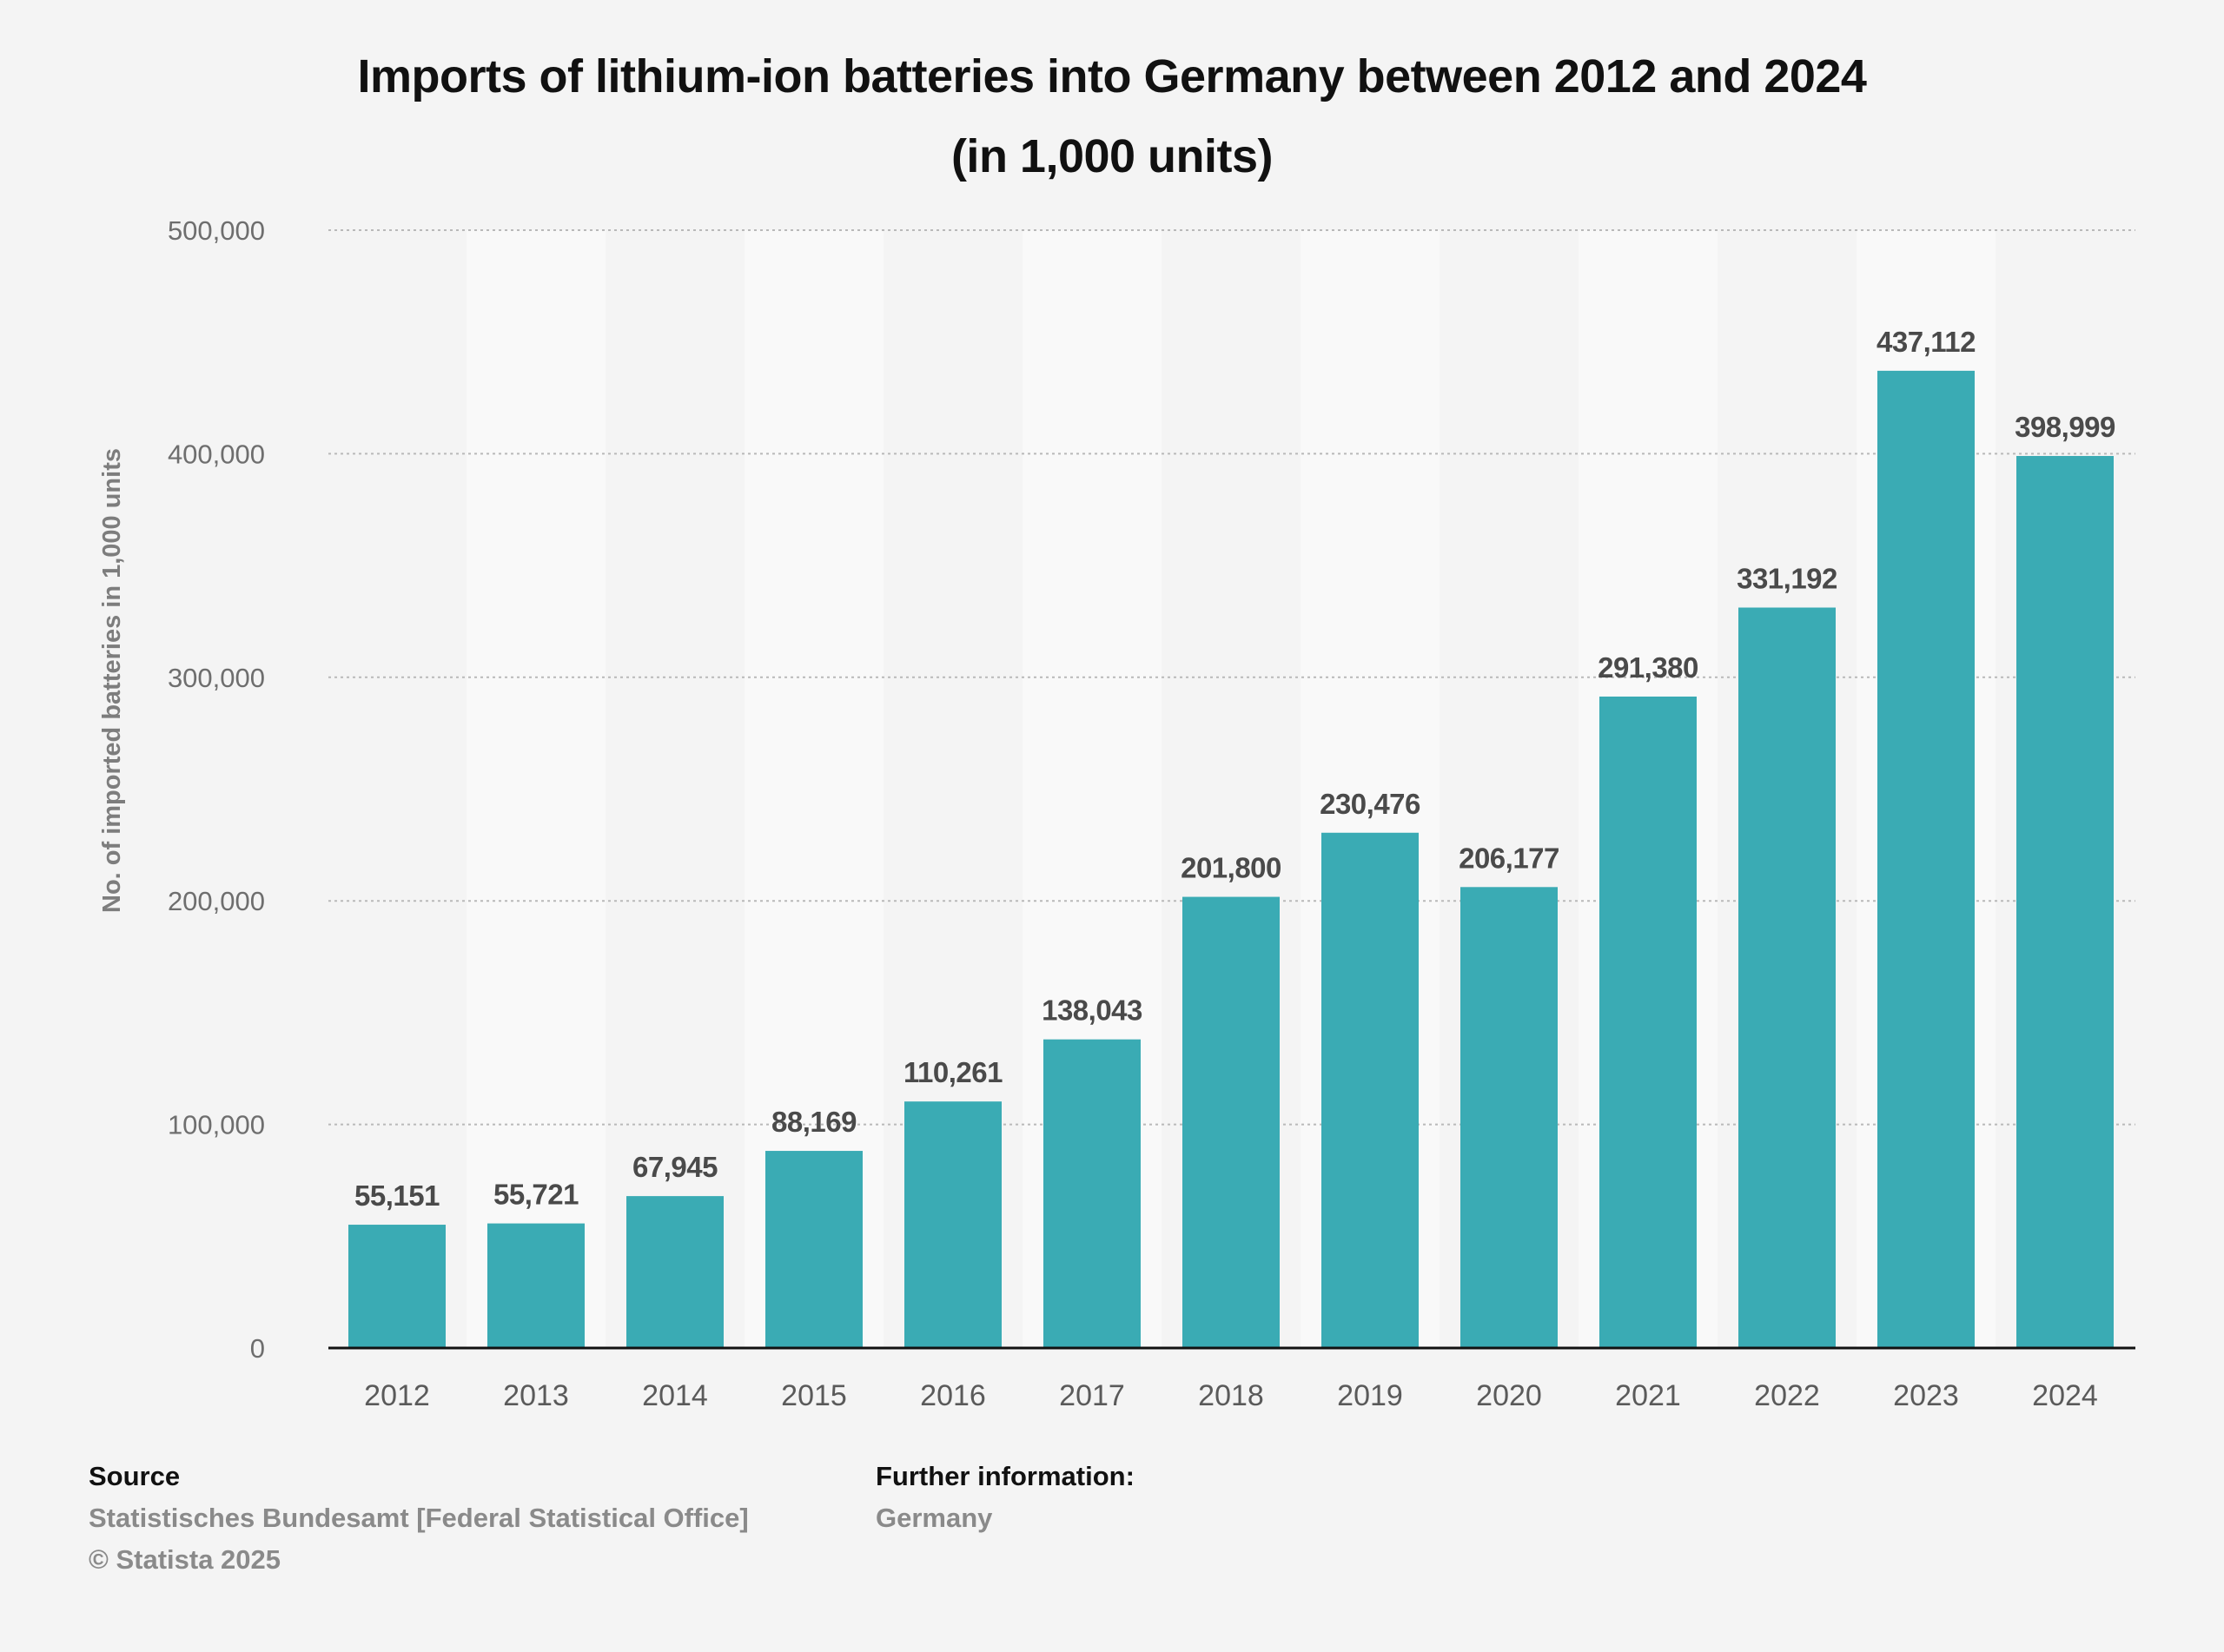 Image resolution: width=2224 pixels, height=1652 pixels. I want to click on x-tick-label-2024: 2024, so click(2065, 1395).